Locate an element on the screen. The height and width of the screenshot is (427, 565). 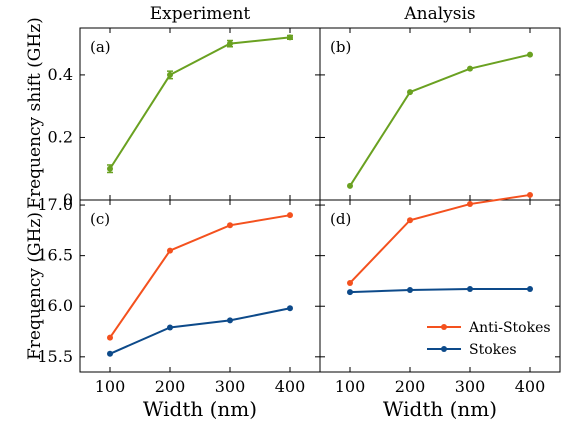
panel-letter: (d) is located at coordinates (340, 219).